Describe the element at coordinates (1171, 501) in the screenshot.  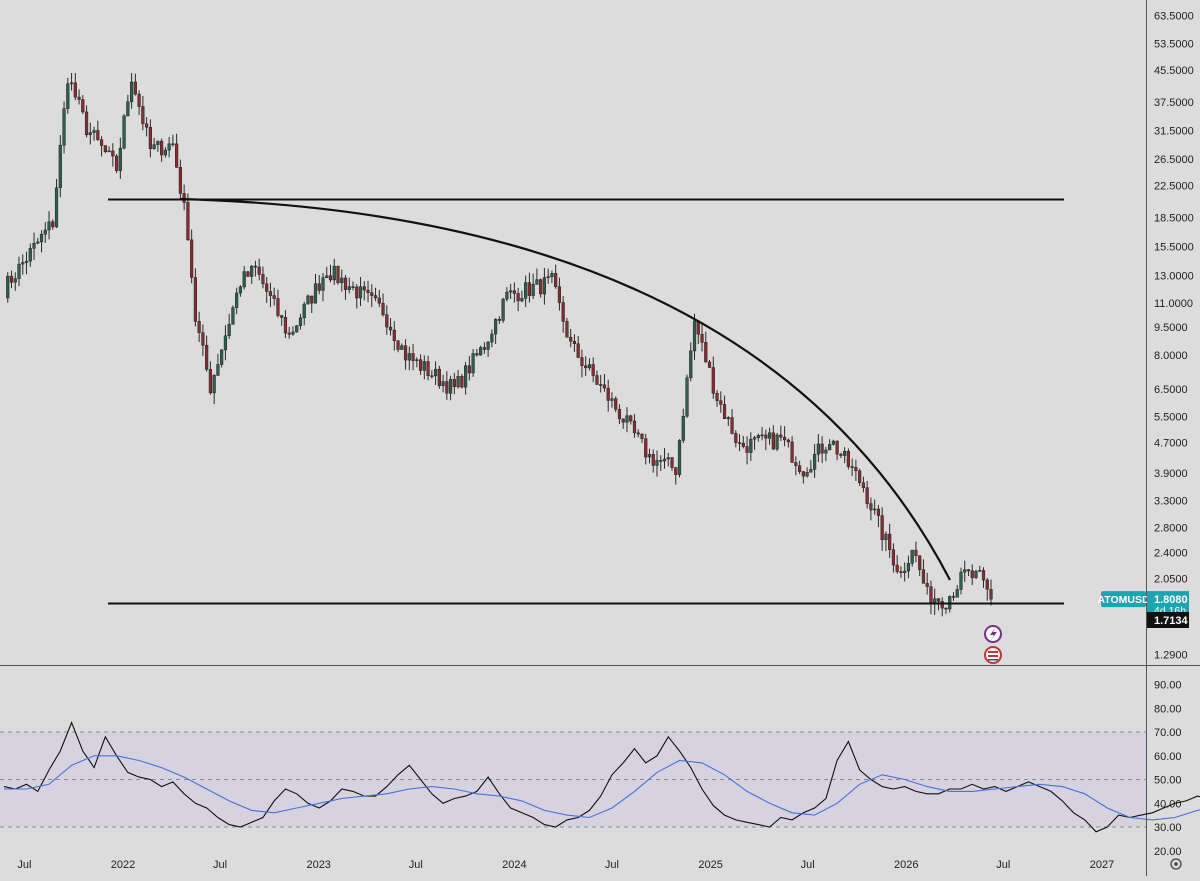
I see `price-tick-label: 3.3000` at that location.